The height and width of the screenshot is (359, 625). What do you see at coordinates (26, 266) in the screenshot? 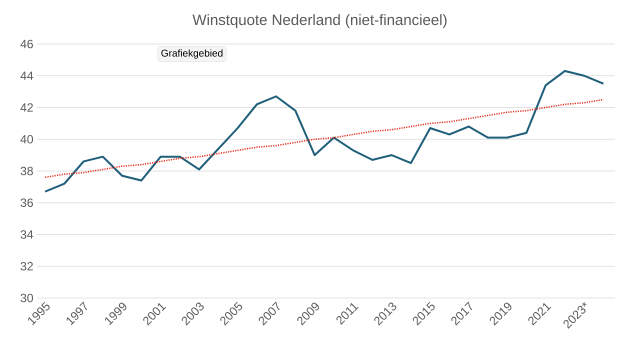
I see `y-tick-label: 32` at bounding box center [26, 266].